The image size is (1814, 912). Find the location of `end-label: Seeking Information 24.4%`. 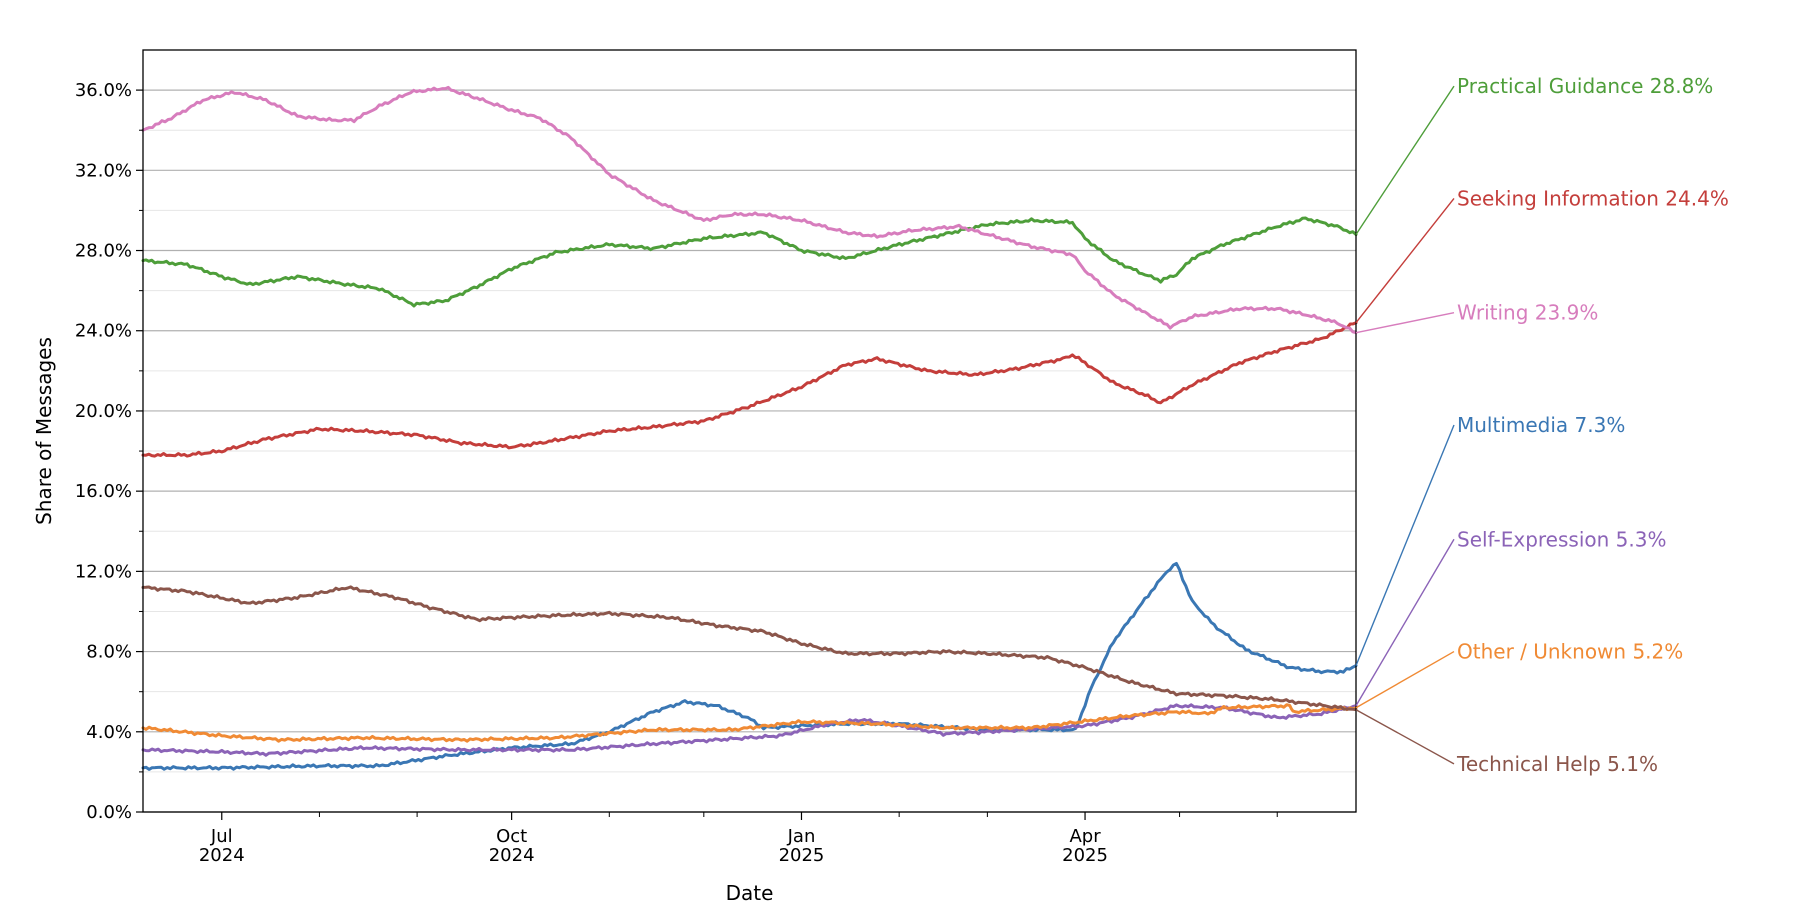

end-label: Seeking Information 24.4% is located at coordinates (1593, 198).